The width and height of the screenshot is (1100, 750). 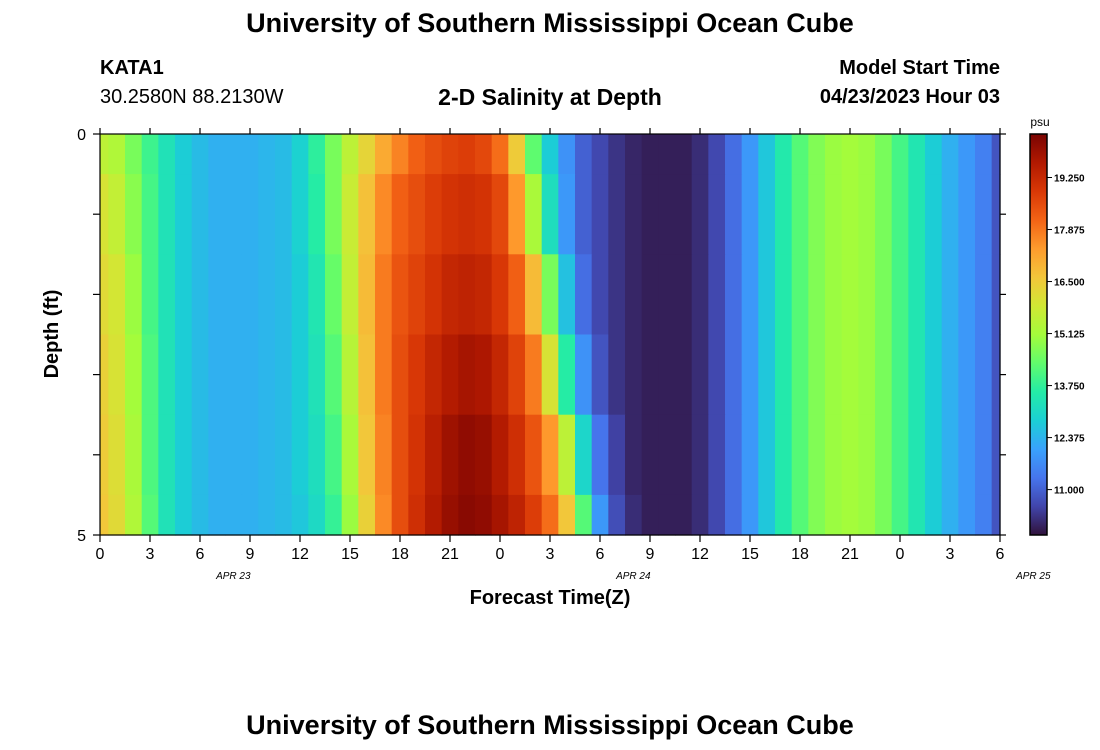 I want to click on x-tick-label: 6, so click(x=1000, y=554).